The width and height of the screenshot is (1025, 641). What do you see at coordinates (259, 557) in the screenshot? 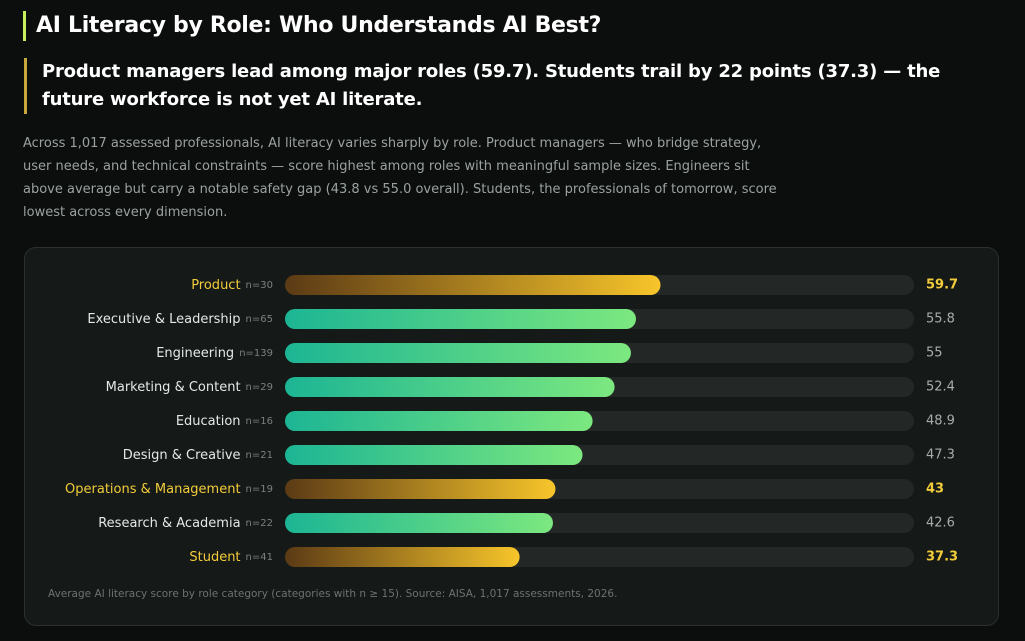
I see `sample-size: n=41` at bounding box center [259, 557].